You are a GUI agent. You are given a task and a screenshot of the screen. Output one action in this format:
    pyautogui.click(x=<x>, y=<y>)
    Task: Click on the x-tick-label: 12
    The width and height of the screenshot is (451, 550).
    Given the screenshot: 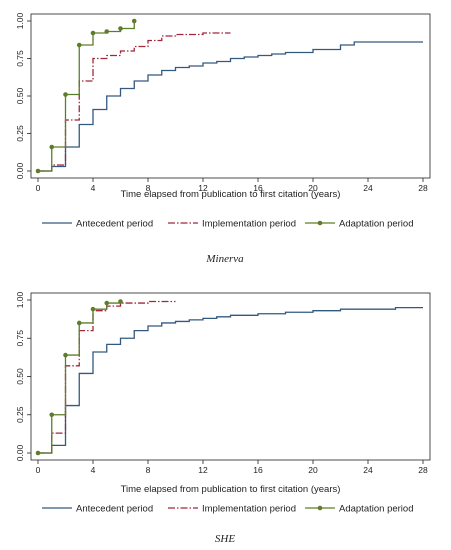 What is the action you would take?
    pyautogui.click(x=203, y=470)
    